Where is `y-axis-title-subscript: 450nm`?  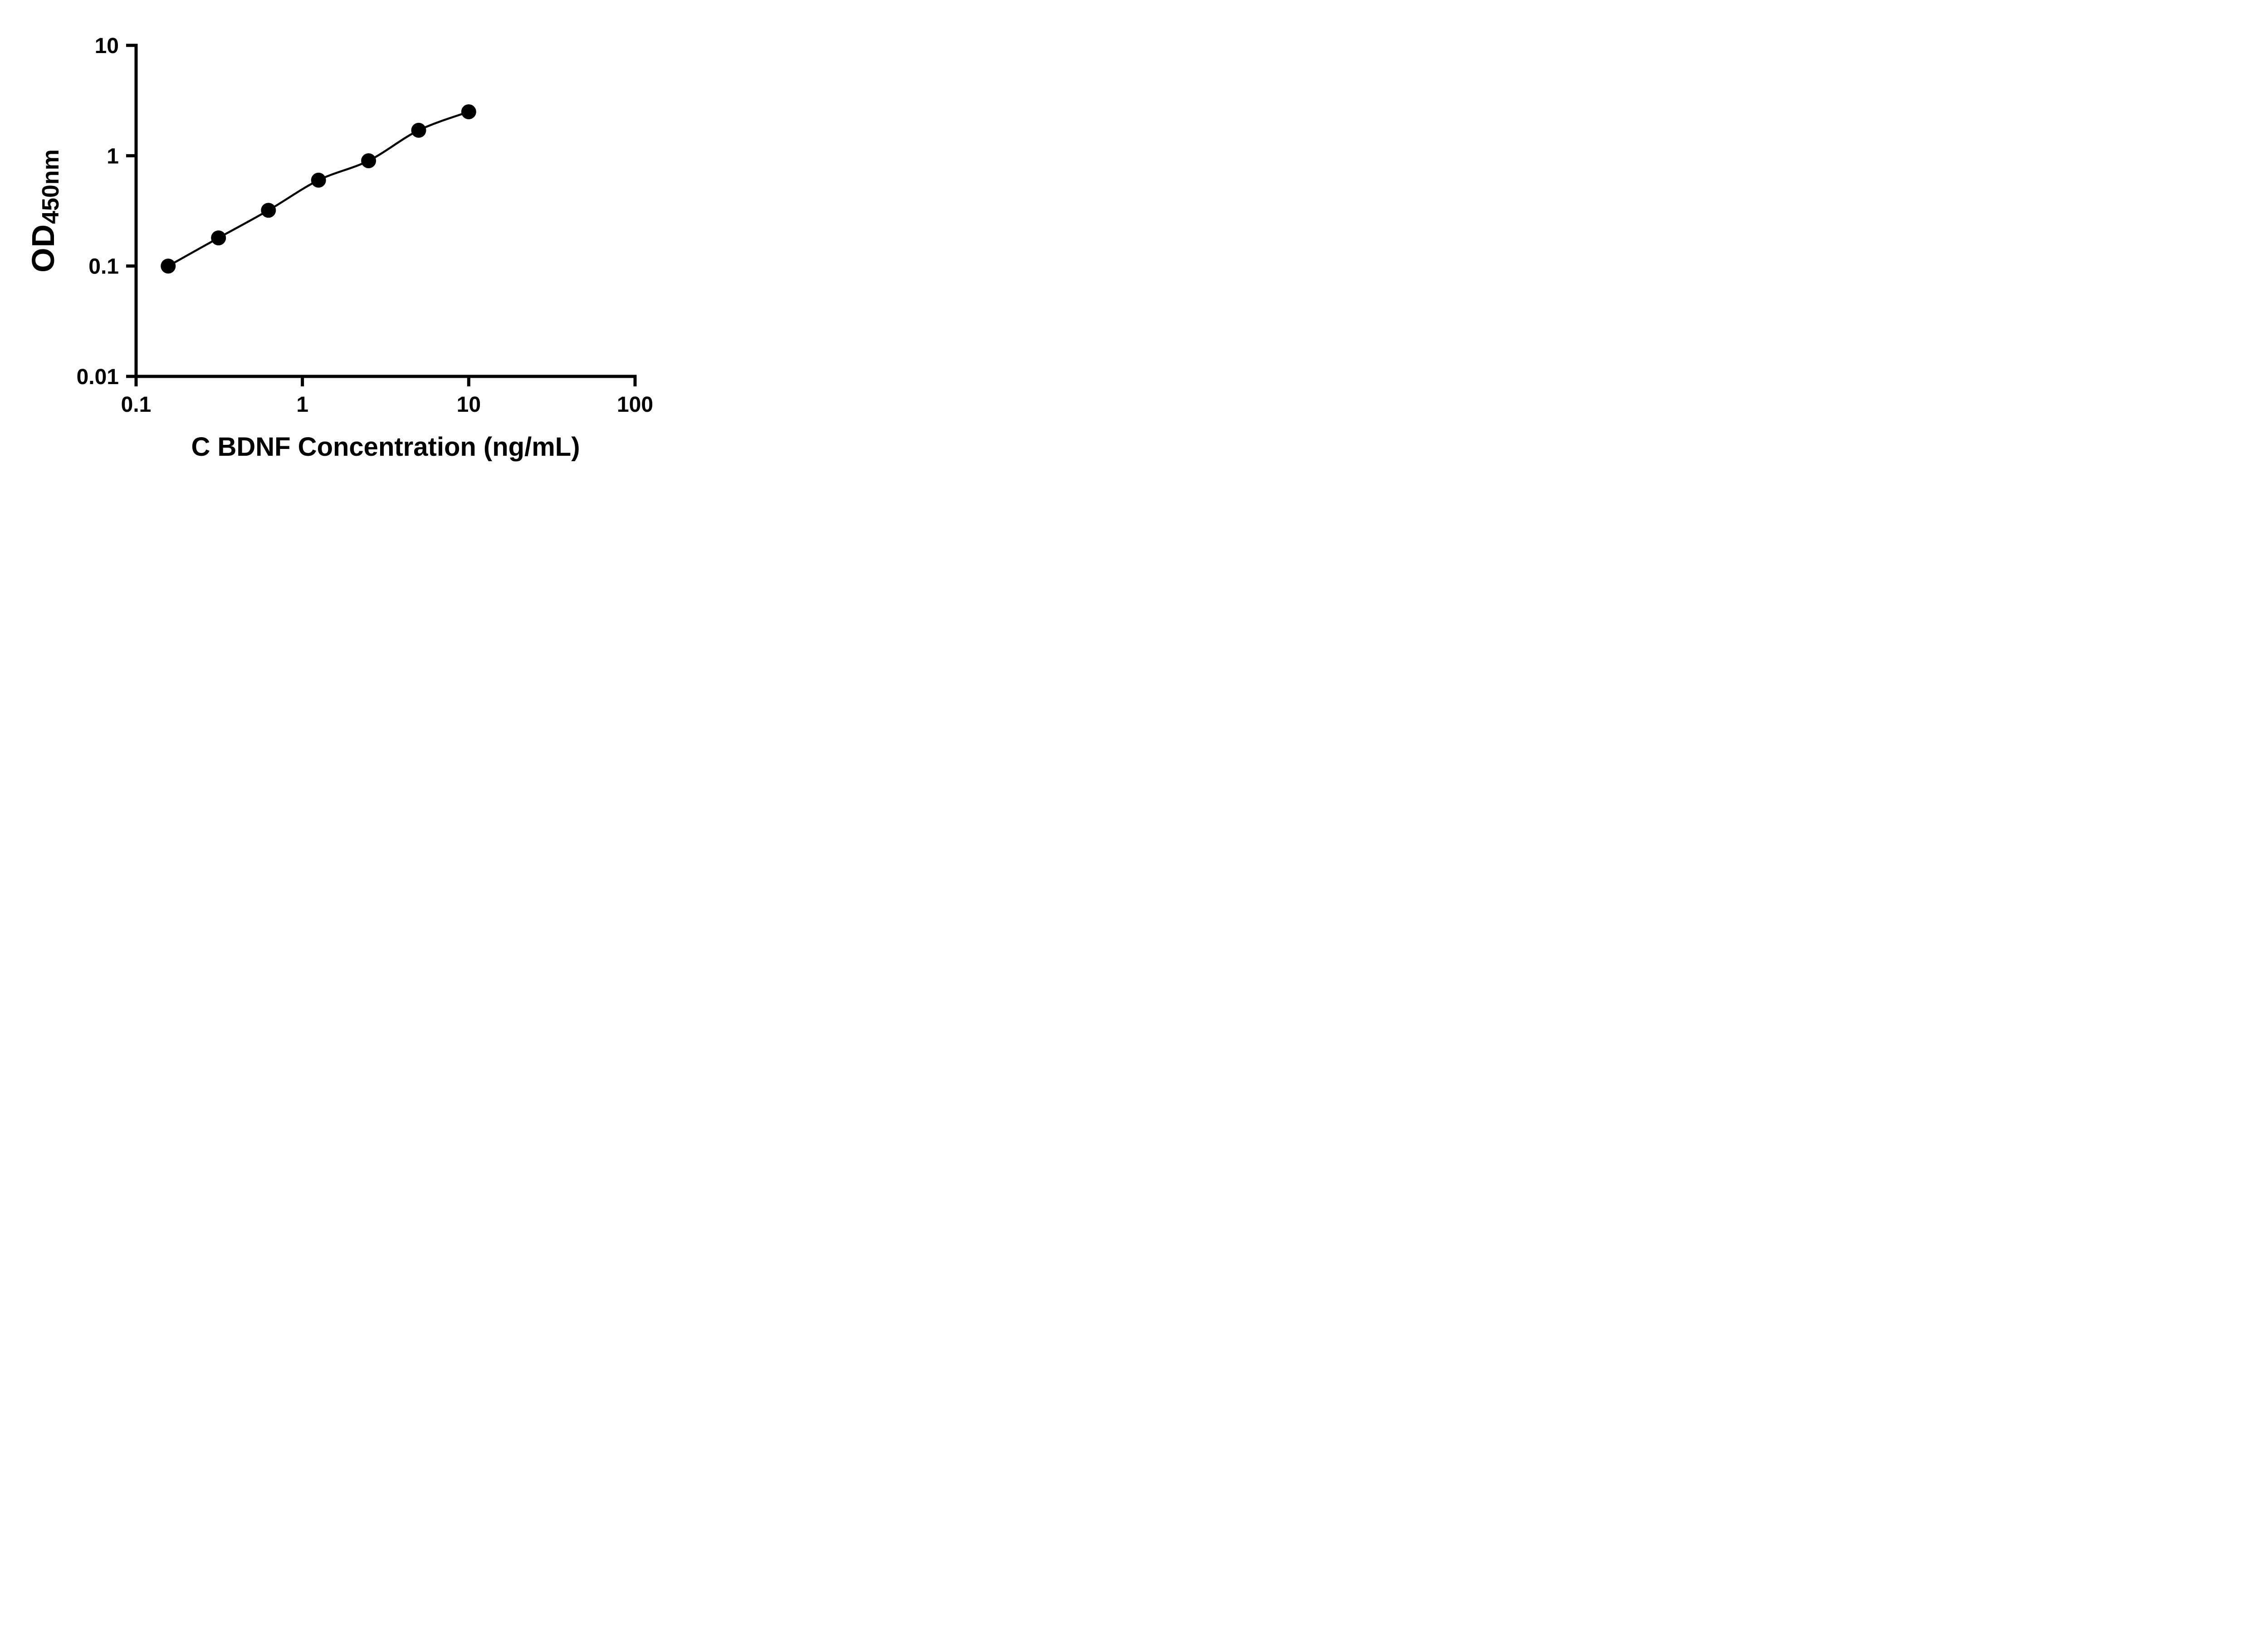
y-axis-title-subscript: 450nm is located at coordinates (51, 186).